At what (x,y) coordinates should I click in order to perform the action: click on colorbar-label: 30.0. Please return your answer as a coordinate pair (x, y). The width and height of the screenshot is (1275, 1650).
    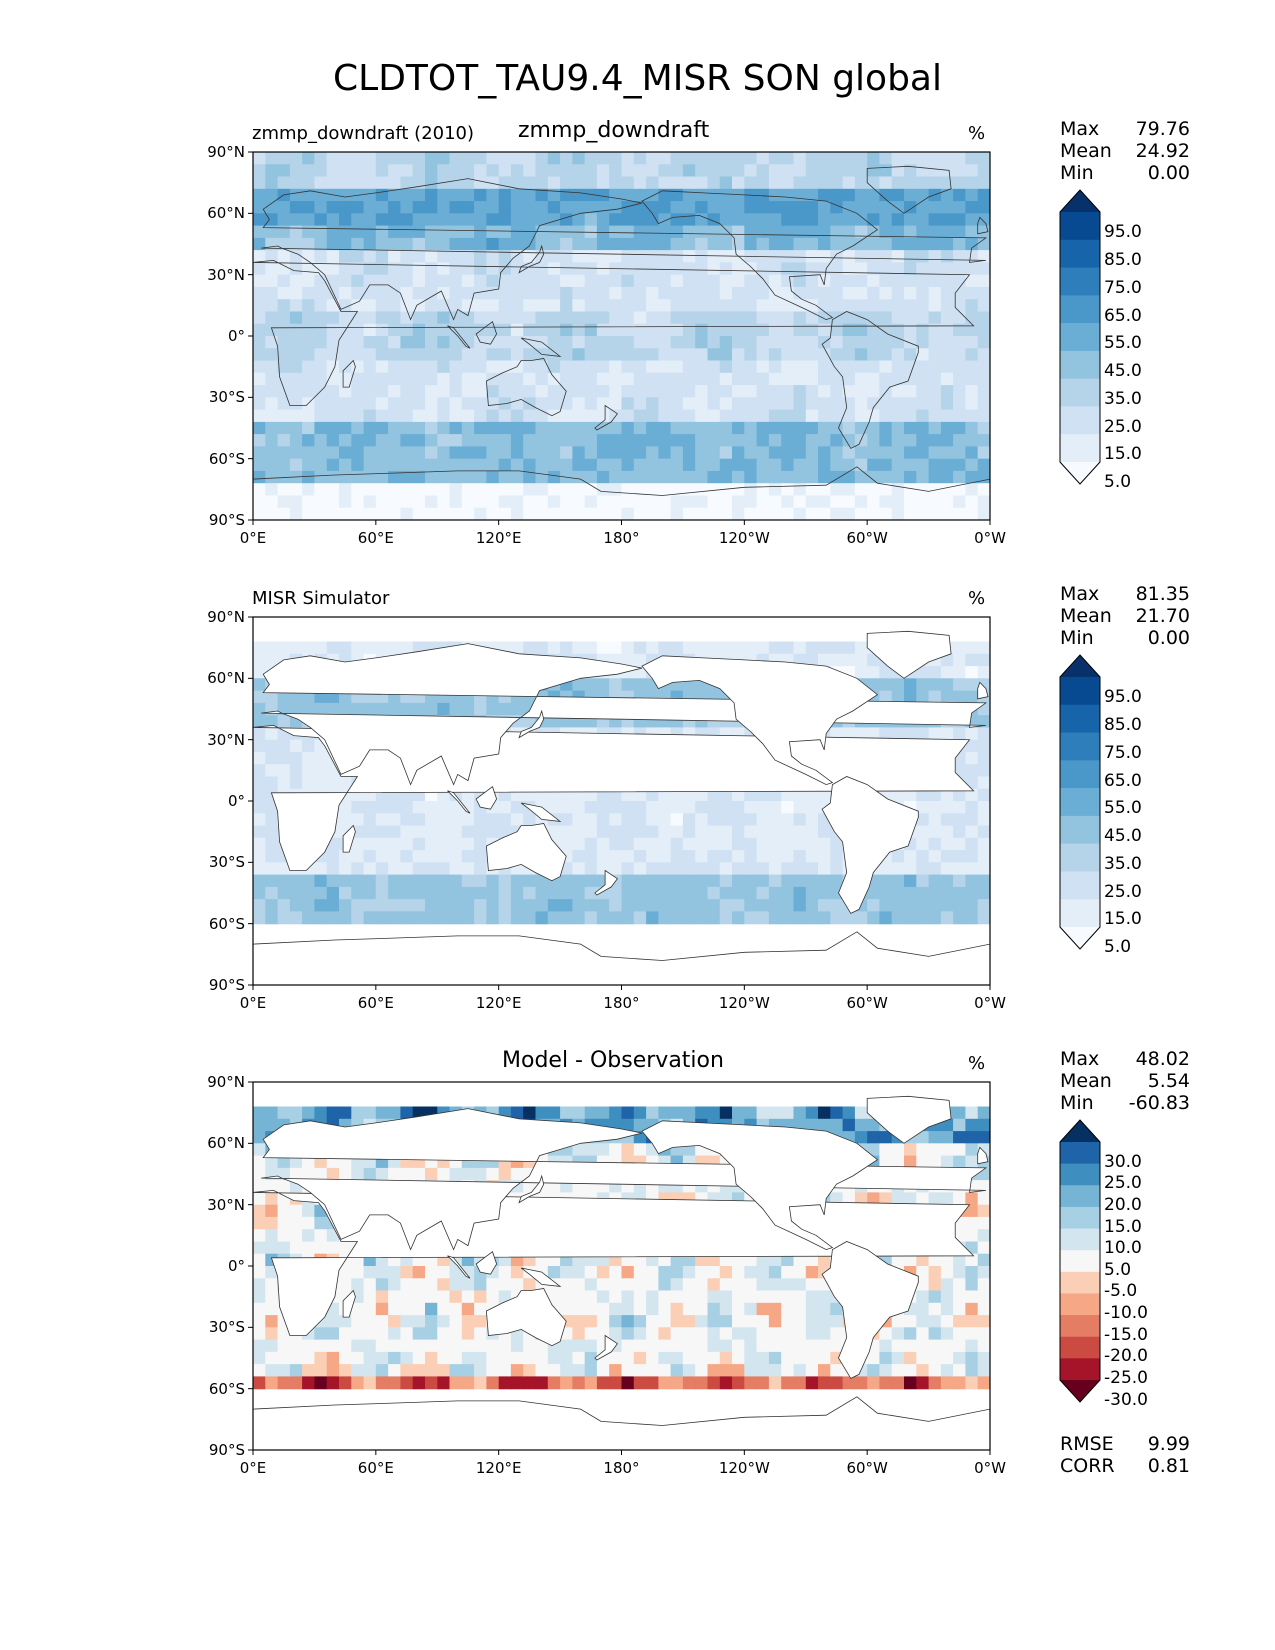
    Looking at the image, I should click on (1123, 1161).